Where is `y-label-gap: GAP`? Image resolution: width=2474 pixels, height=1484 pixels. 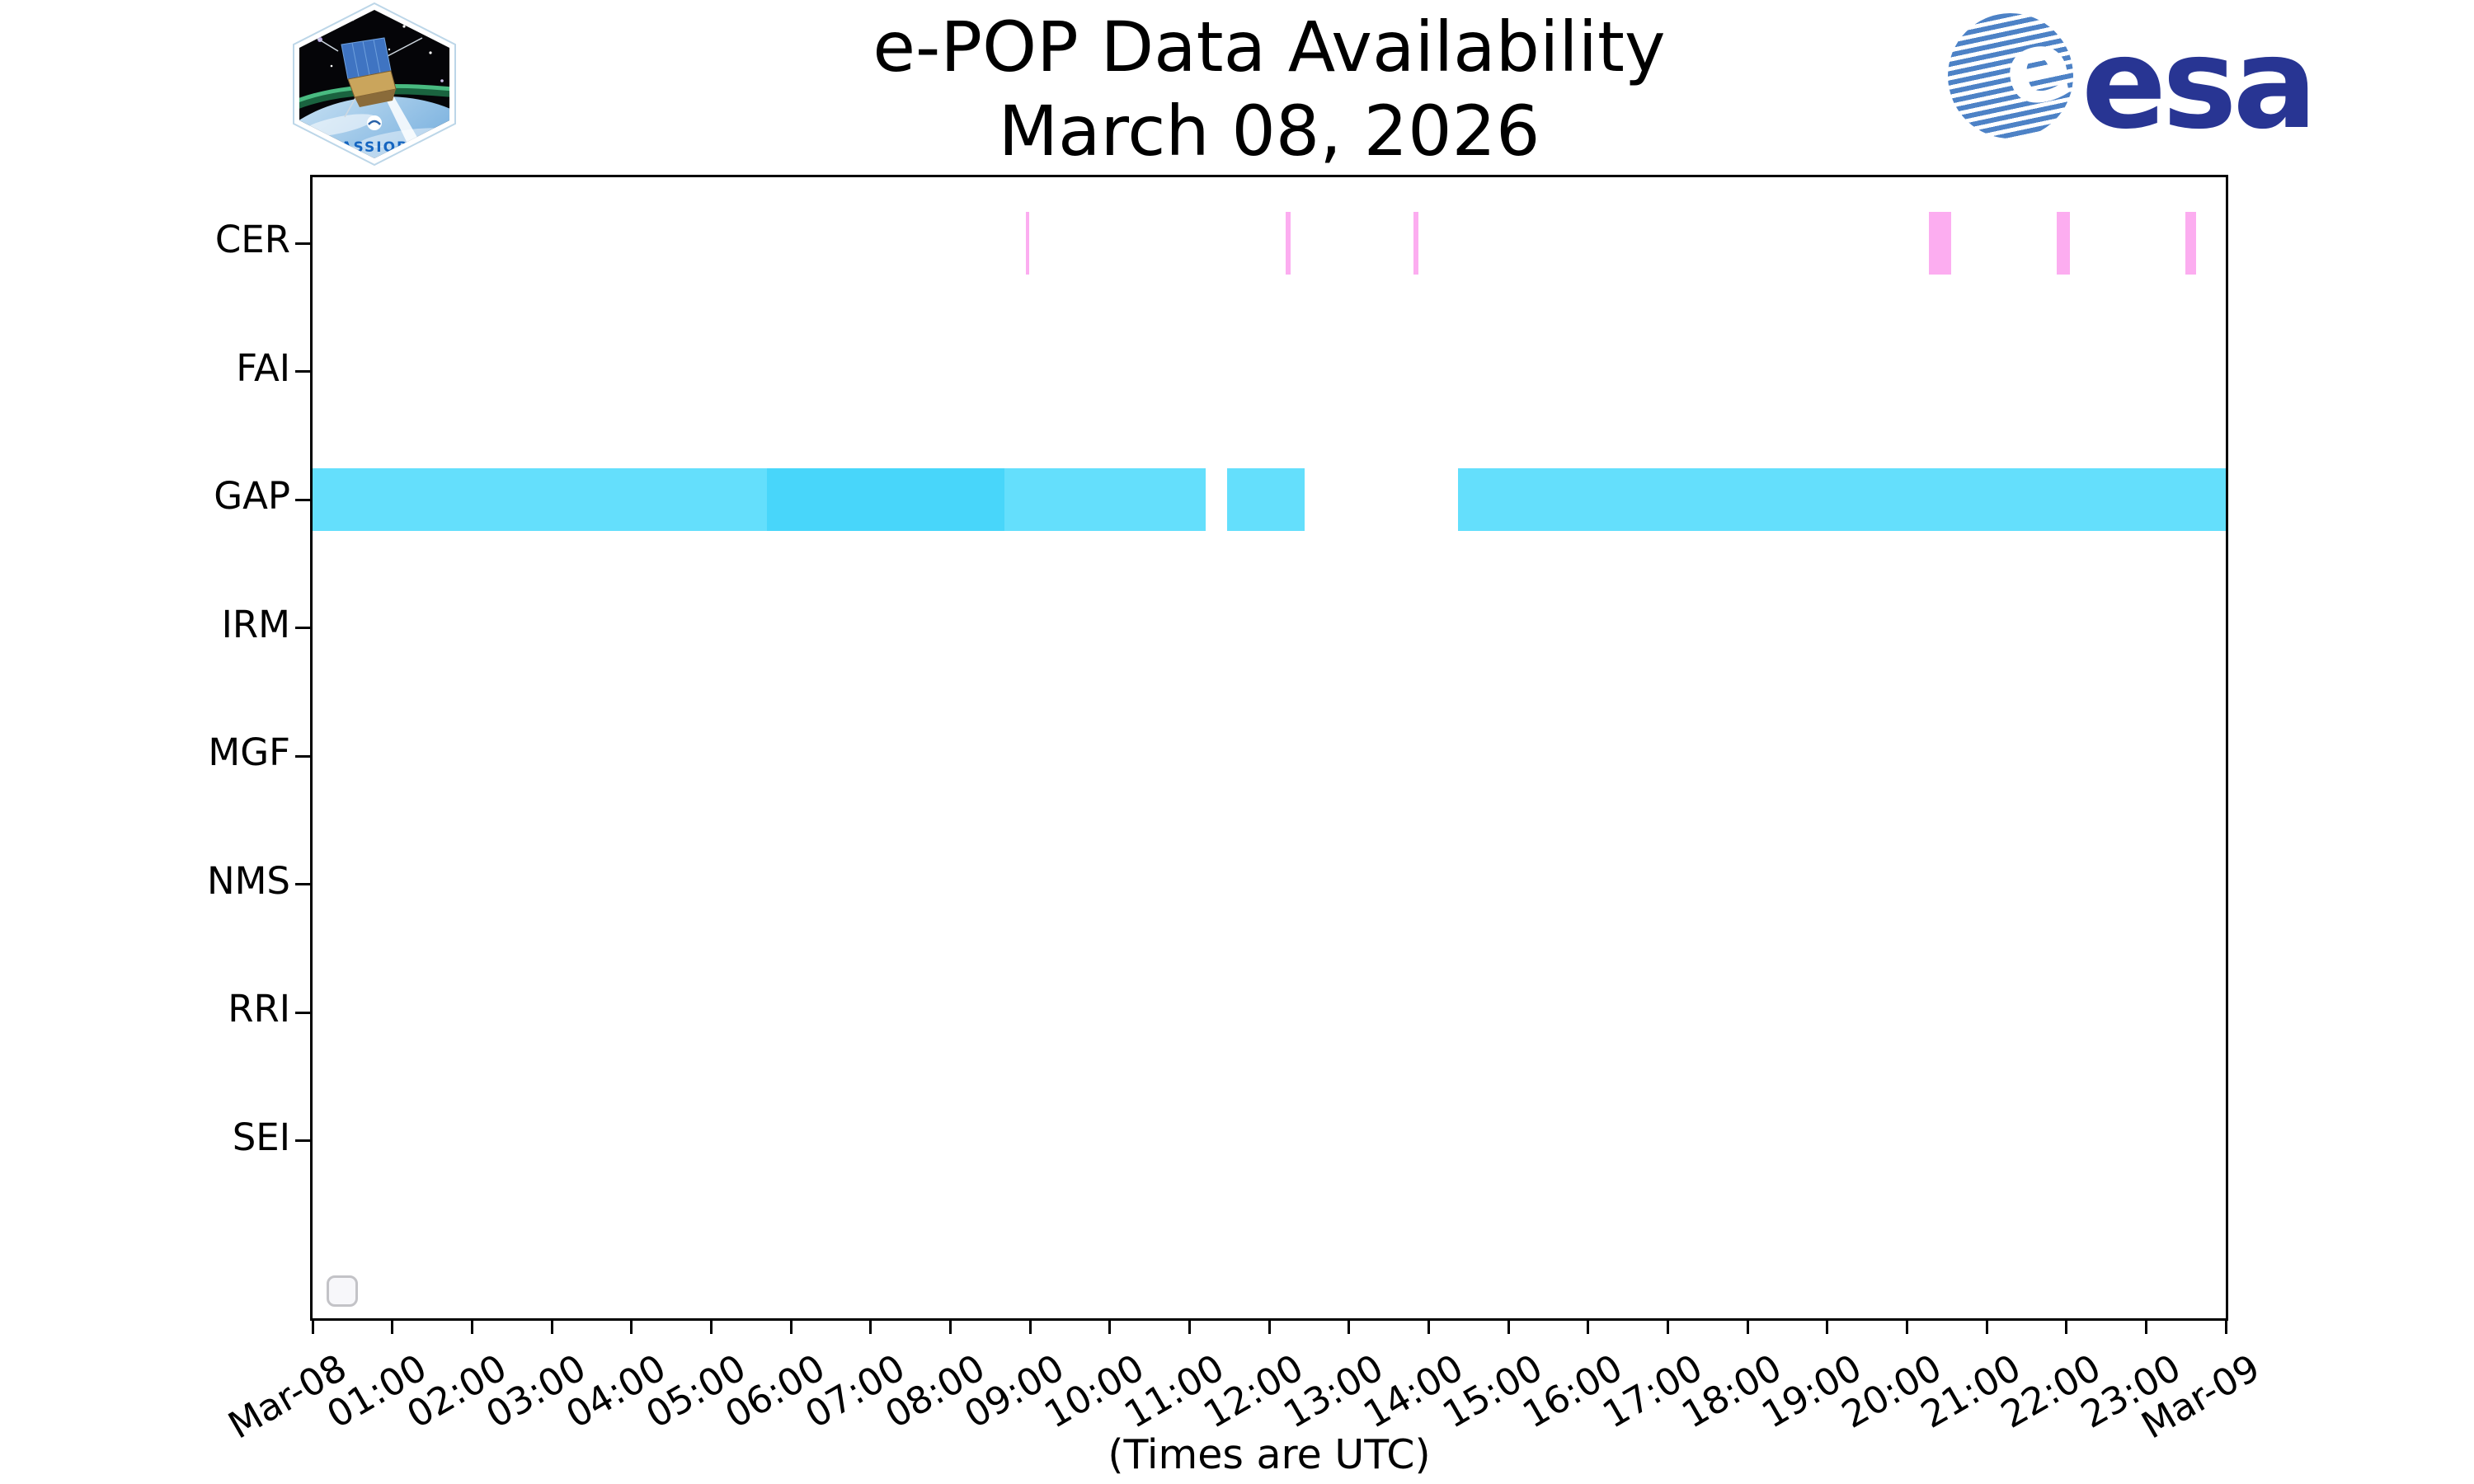 y-label-gap: GAP is located at coordinates (252, 496).